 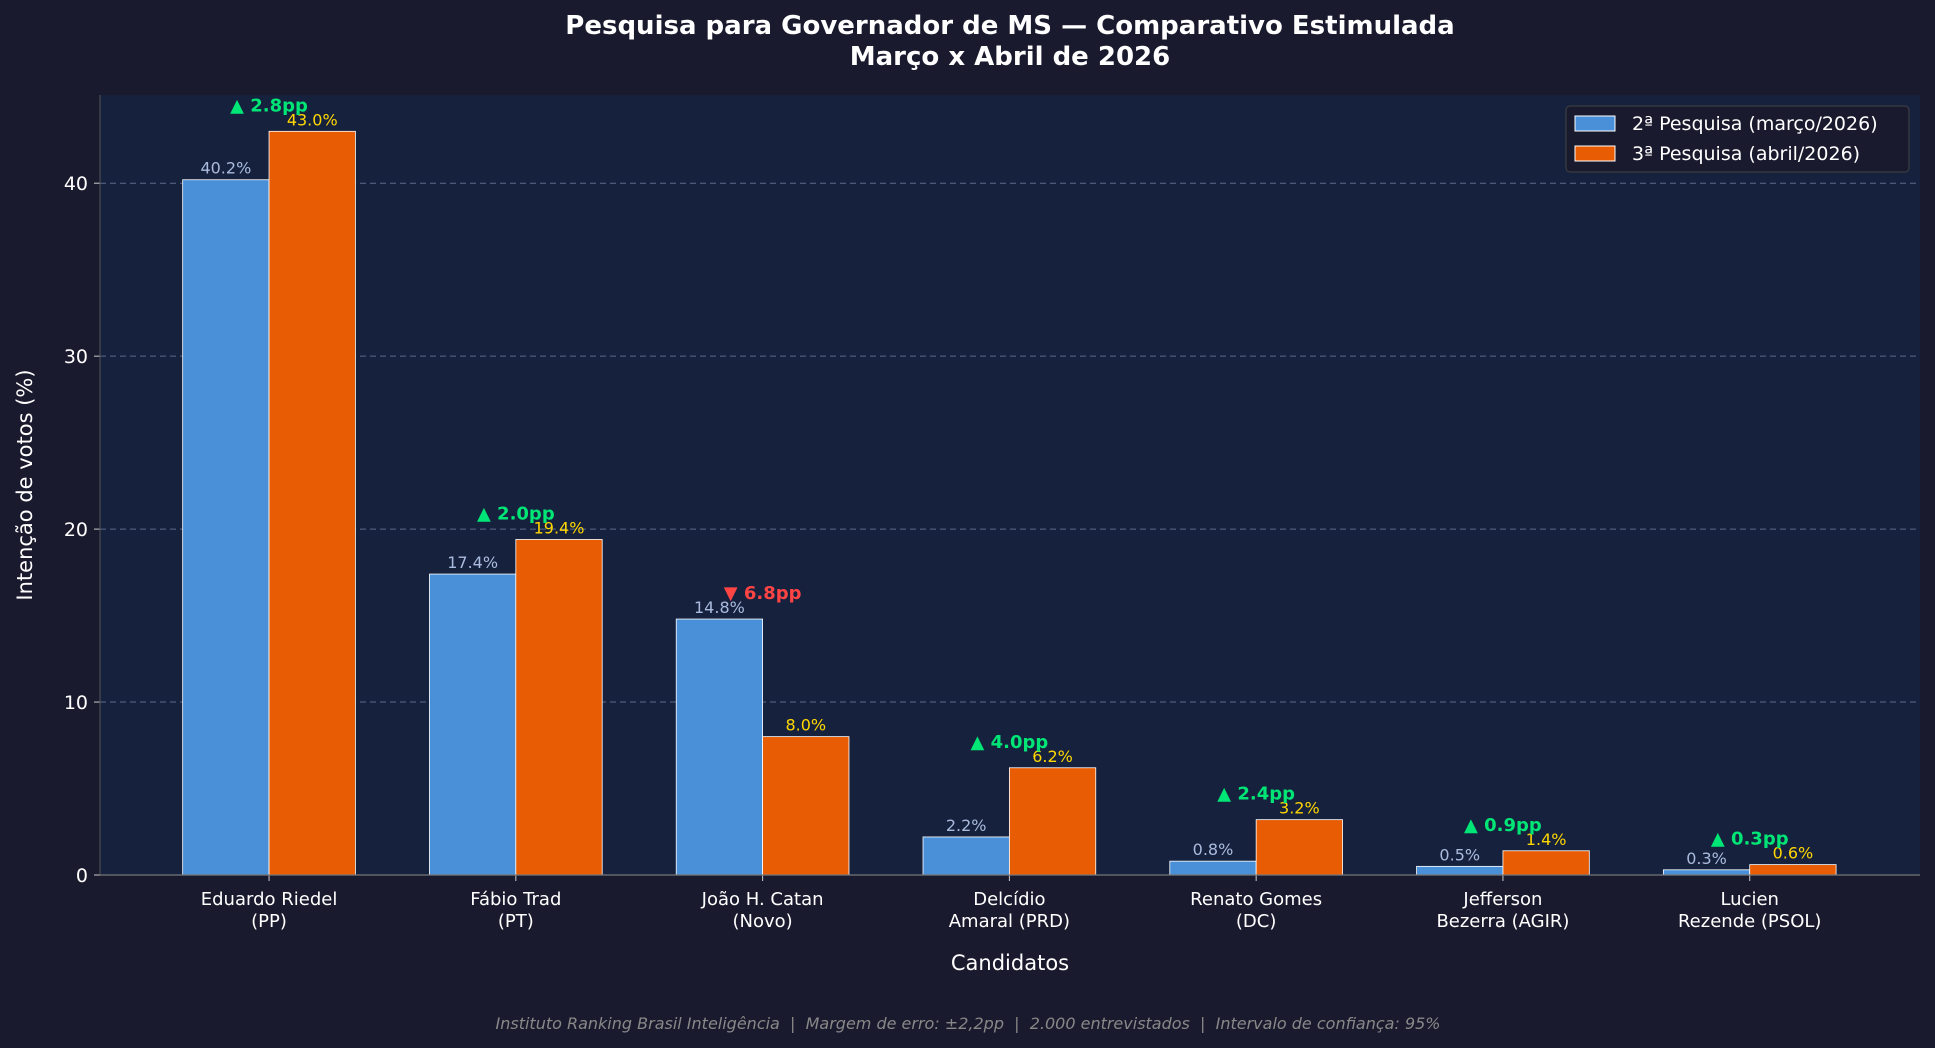 What do you see at coordinates (269, 921) in the screenshot?
I see `x-tick-label-line2: (PP)` at bounding box center [269, 921].